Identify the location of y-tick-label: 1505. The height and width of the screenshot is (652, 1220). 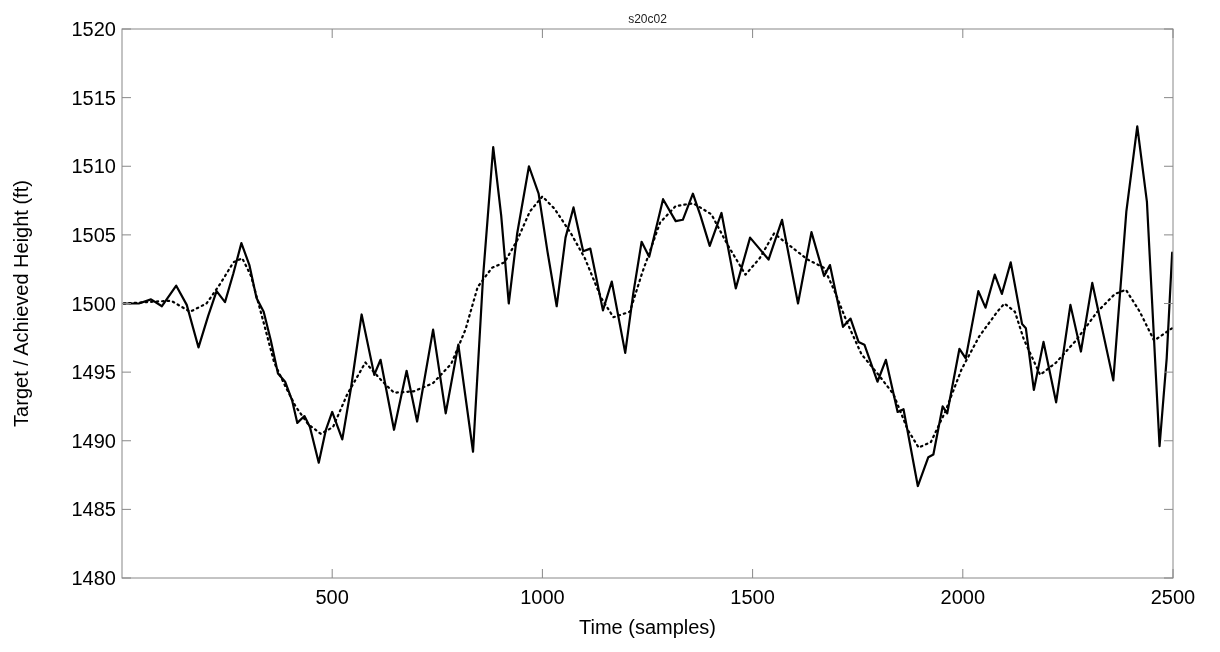
(93, 234).